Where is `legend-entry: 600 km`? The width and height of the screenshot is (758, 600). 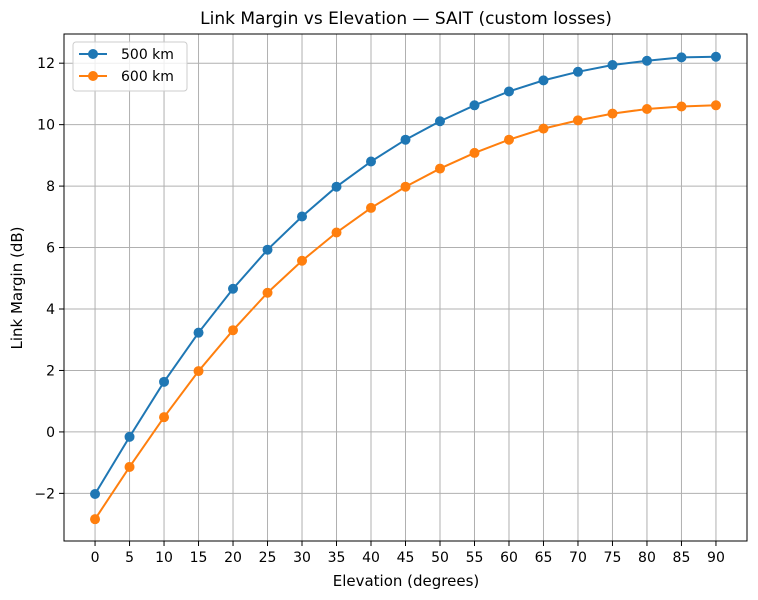
legend-entry: 600 km is located at coordinates (126, 77).